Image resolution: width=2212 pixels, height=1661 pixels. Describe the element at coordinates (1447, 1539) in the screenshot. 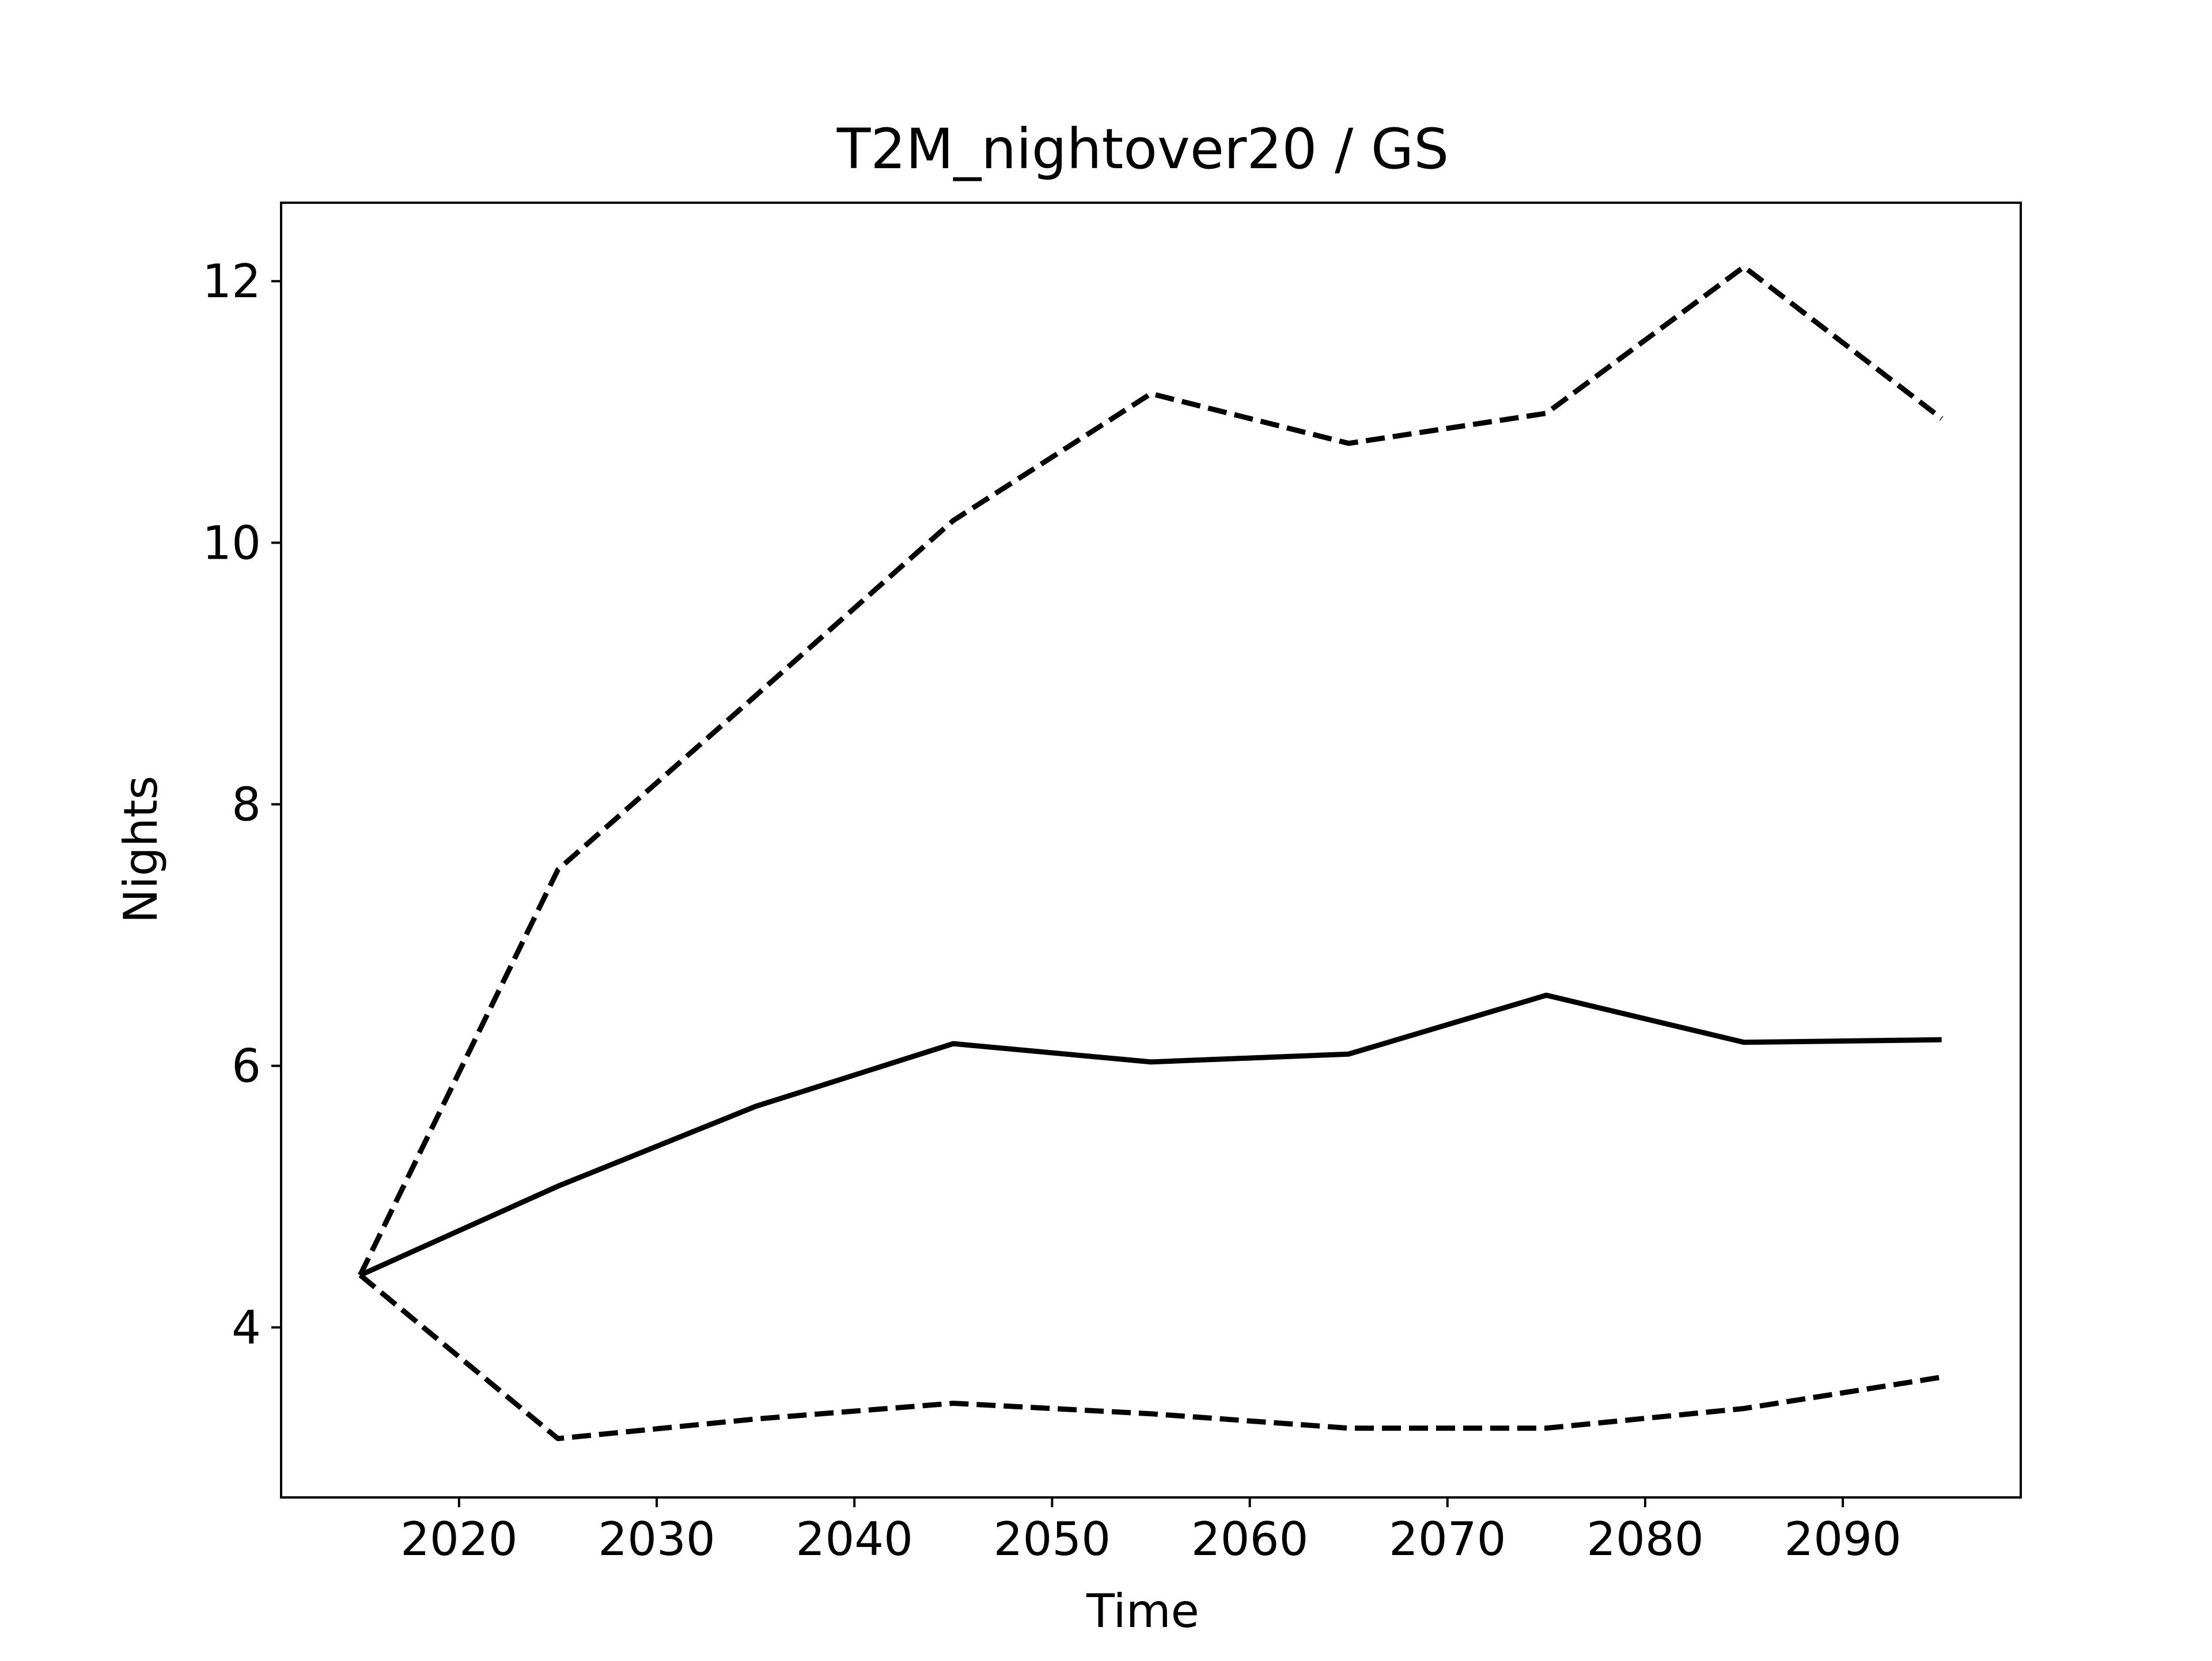

I see `x-tick-label: 2070` at that location.